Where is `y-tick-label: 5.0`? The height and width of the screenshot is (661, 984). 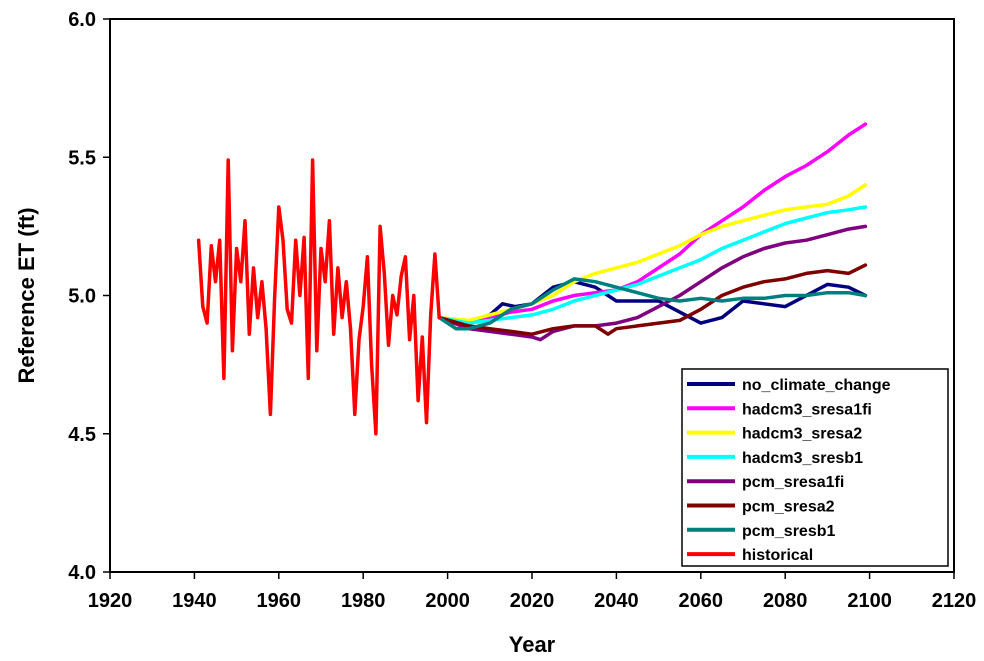 y-tick-label: 5.0 is located at coordinates (82, 297).